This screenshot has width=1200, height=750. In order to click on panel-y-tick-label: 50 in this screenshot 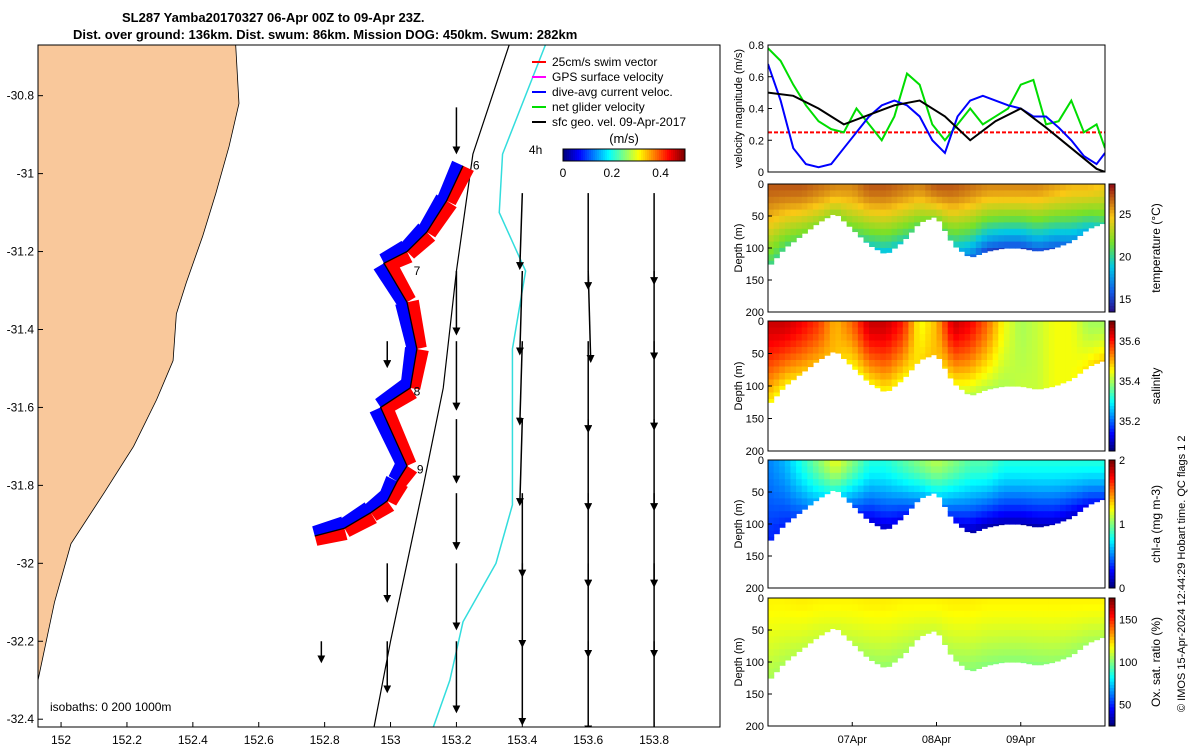, I will do `click(758, 631)`.